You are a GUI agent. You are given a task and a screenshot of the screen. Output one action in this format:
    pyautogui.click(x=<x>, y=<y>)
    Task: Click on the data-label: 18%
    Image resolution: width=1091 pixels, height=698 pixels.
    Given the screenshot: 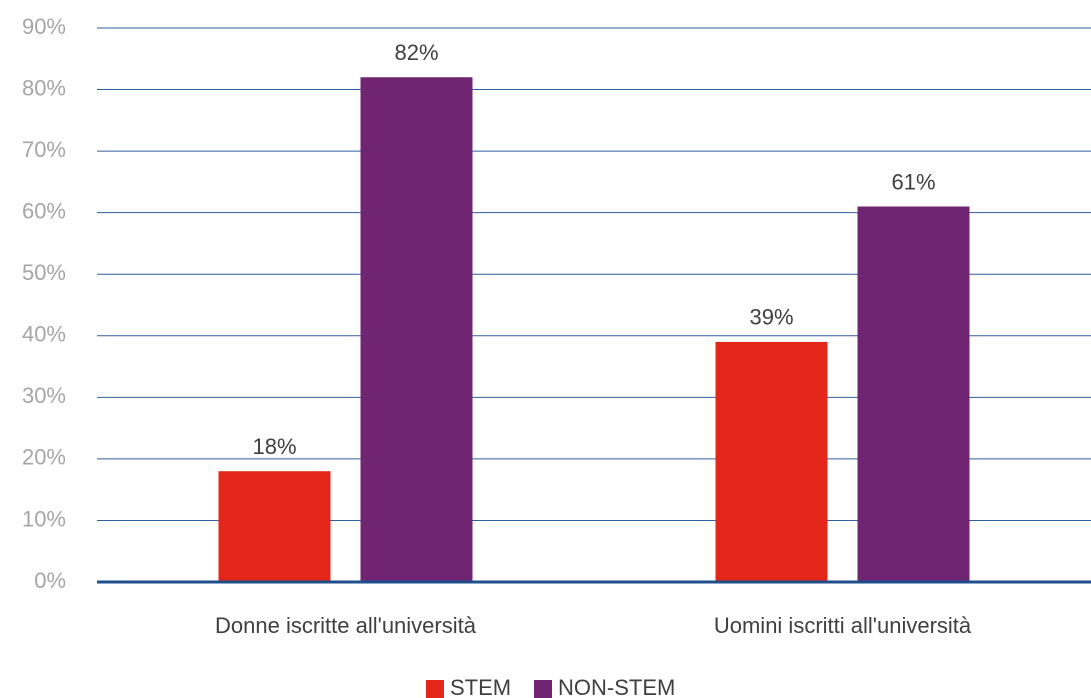 What is the action you would take?
    pyautogui.click(x=274, y=446)
    